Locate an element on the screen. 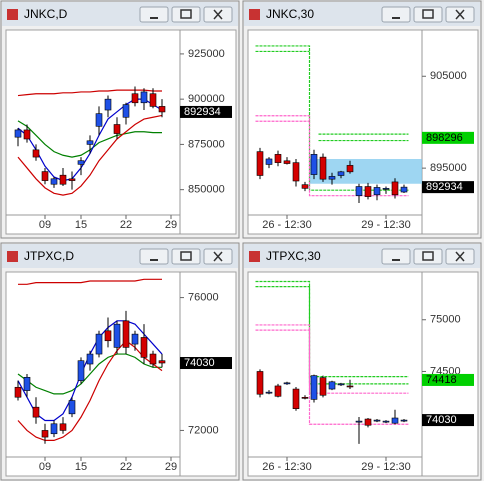 The image size is (484, 481). x-tick-label: 09 is located at coordinates (45, 225).